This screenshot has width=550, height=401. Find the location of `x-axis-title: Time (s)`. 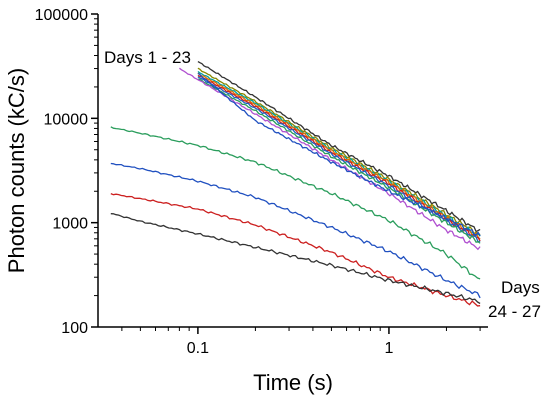

x-axis-title: Time (s) is located at coordinates (293, 382).